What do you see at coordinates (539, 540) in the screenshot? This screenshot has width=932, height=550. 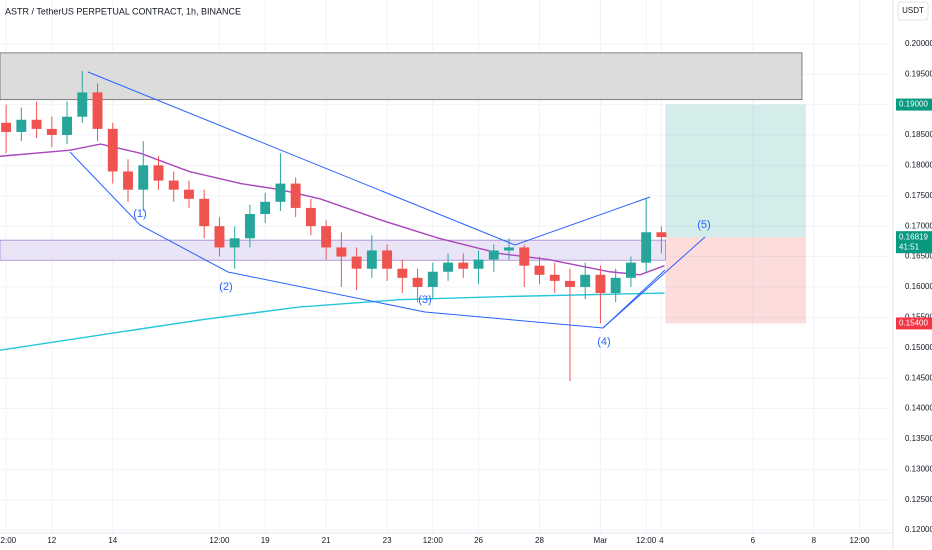 I see `x-tick-label: 28` at bounding box center [539, 540].